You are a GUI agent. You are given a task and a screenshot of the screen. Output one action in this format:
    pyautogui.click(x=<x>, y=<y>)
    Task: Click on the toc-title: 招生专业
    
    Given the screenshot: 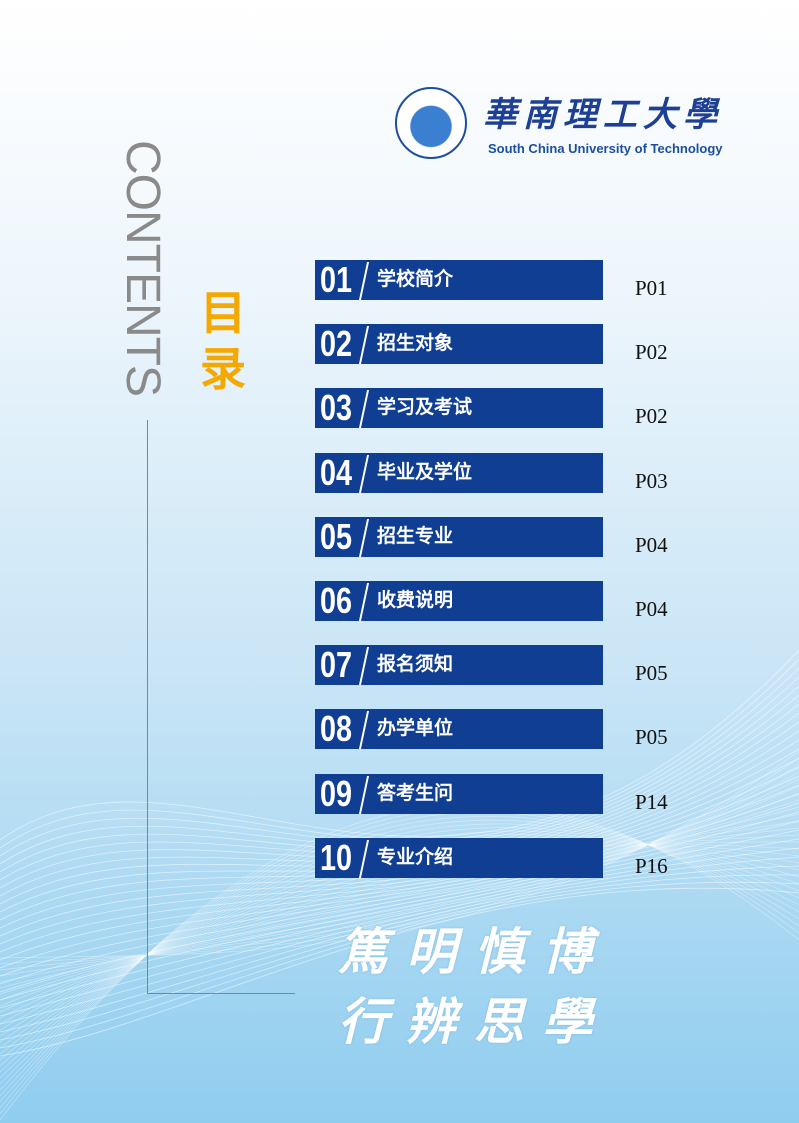 What is the action you would take?
    pyautogui.click(x=415, y=535)
    